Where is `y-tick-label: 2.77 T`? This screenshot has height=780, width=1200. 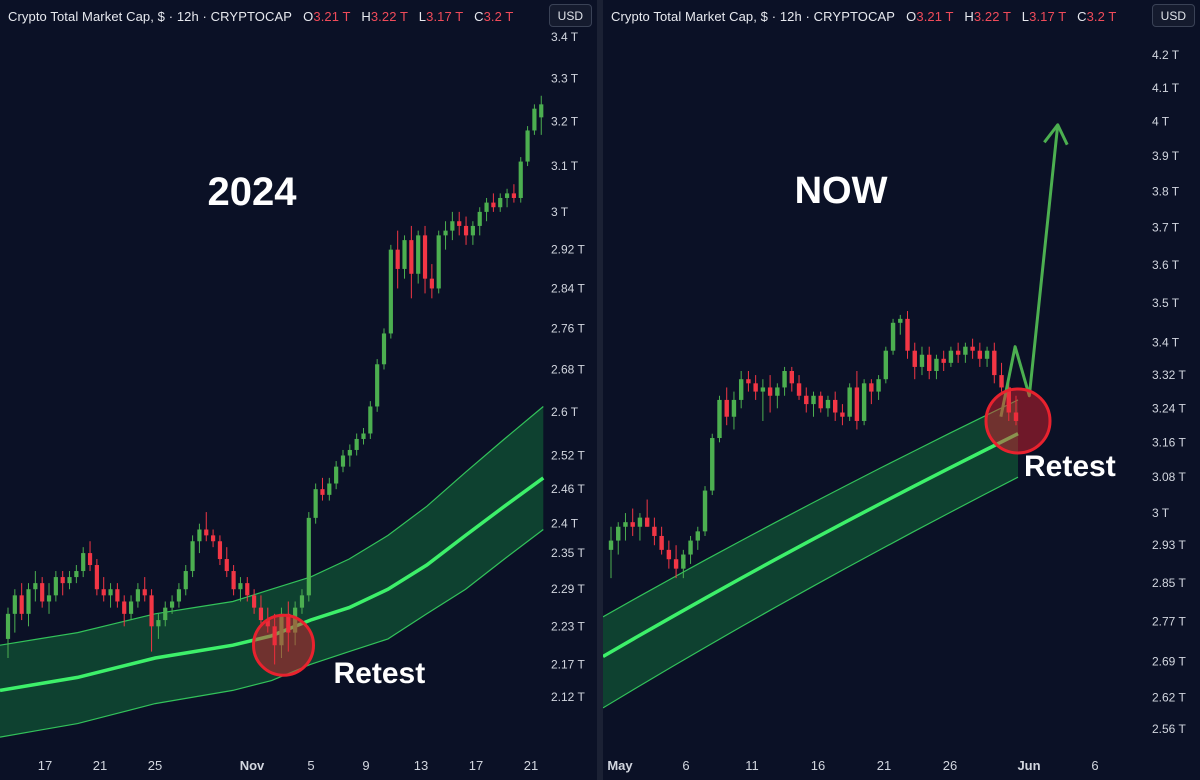 y-tick-label: 2.77 T is located at coordinates (1169, 622).